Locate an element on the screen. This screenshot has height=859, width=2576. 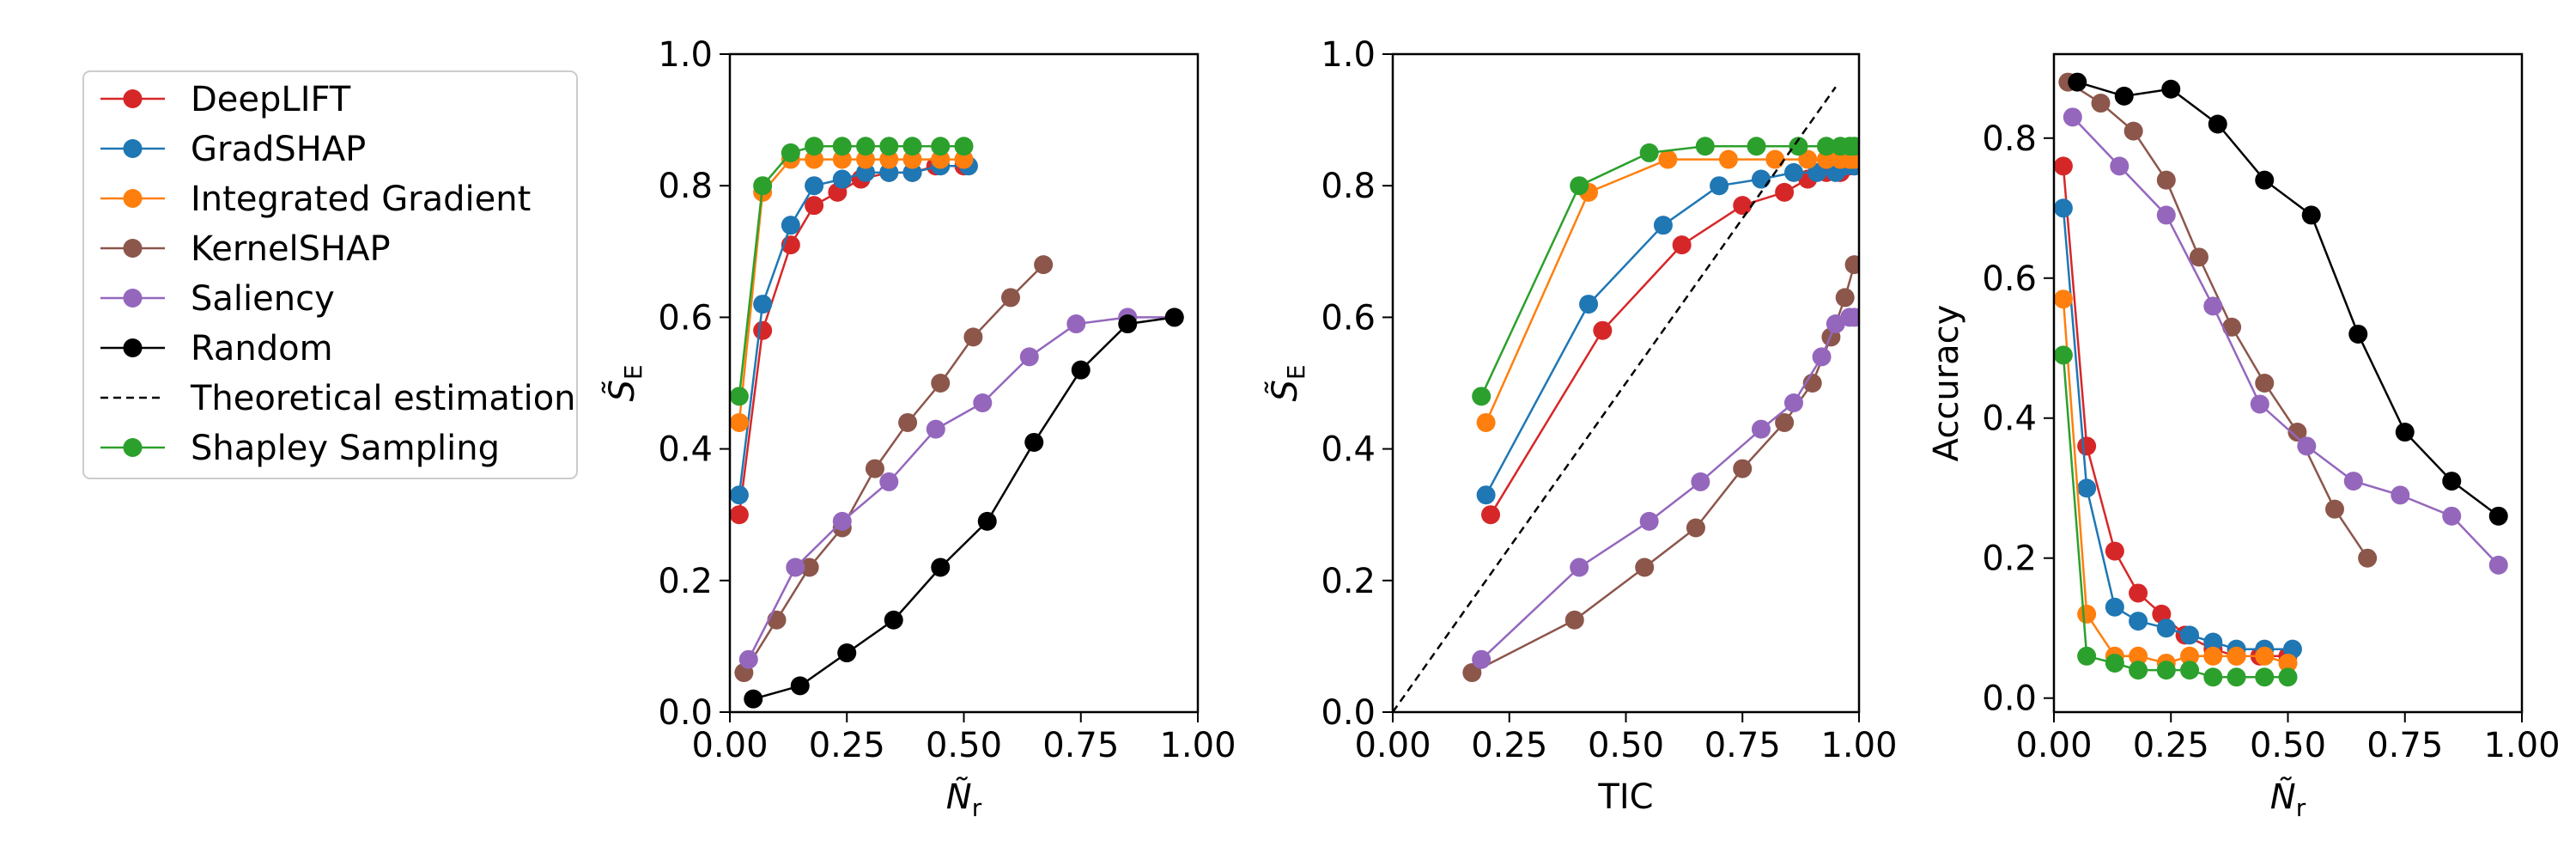
panel1-axes-frame is located at coordinates (964, 383).